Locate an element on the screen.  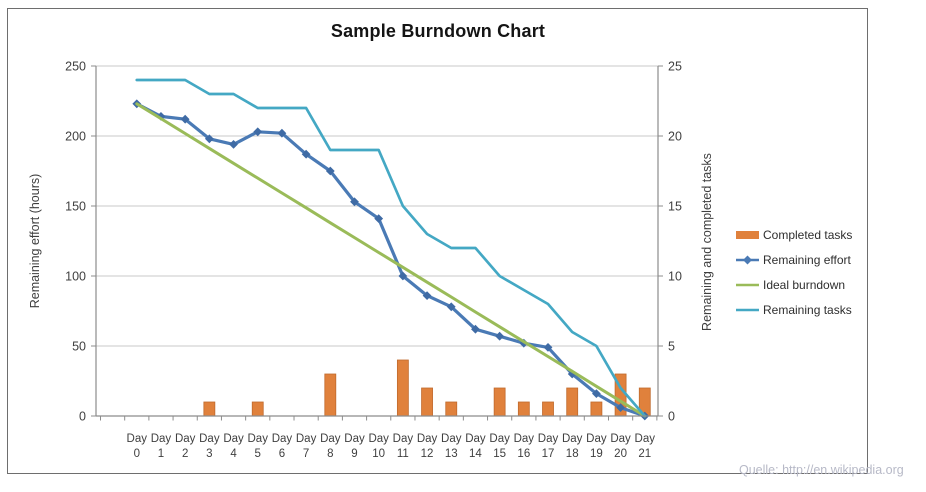
x-label-day-number: 8 is located at coordinates (330, 454).